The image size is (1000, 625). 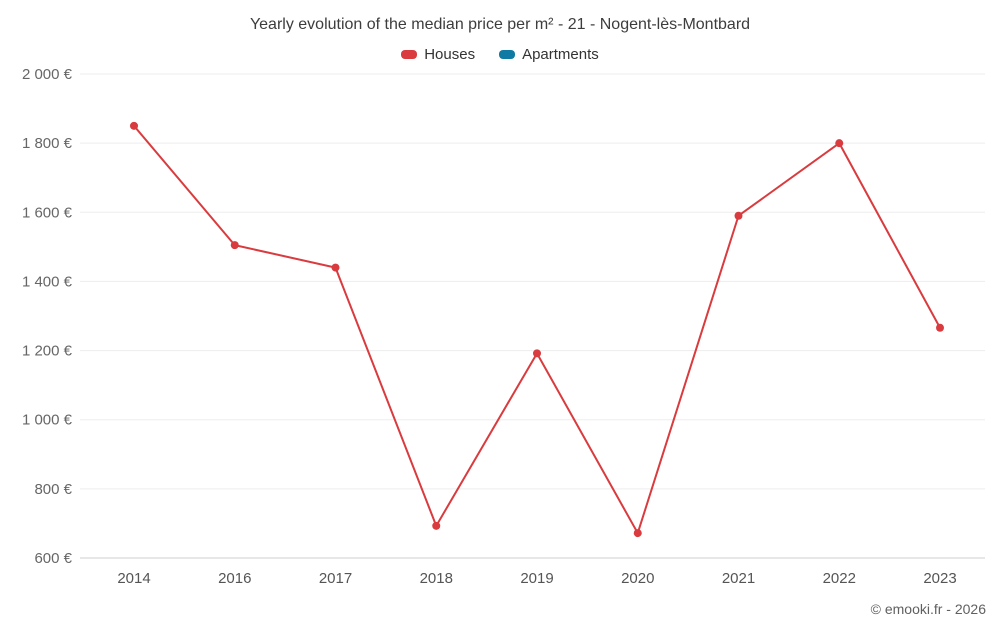 I want to click on y-axis-tick-label: 1 600 €, so click(x=47, y=212).